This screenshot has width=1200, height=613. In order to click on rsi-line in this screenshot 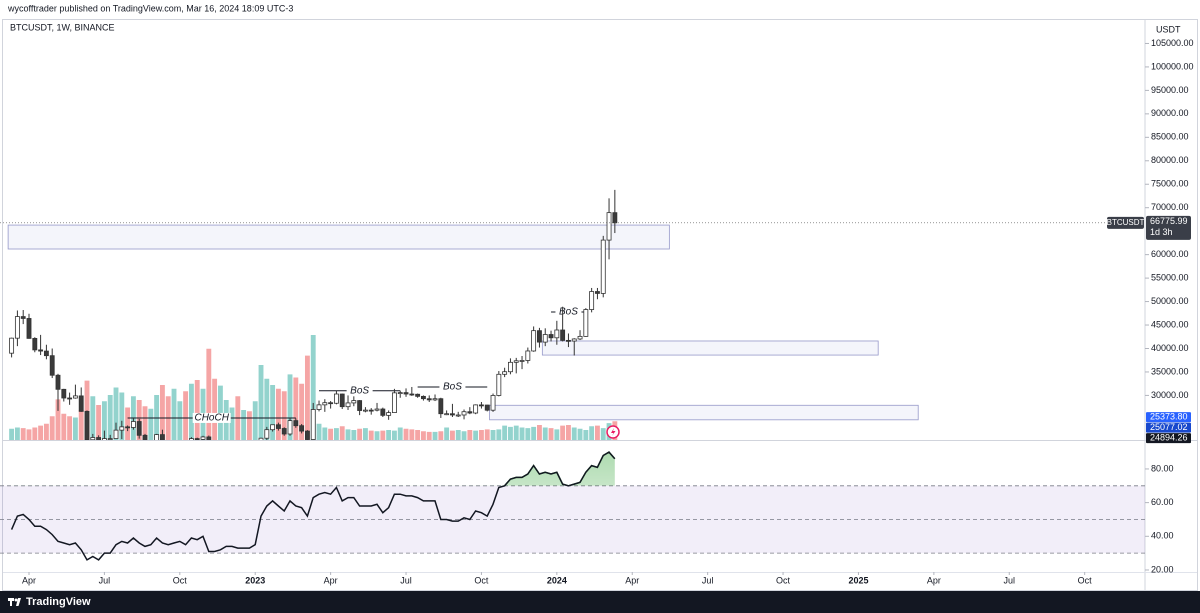, I will do `click(313, 506)`.